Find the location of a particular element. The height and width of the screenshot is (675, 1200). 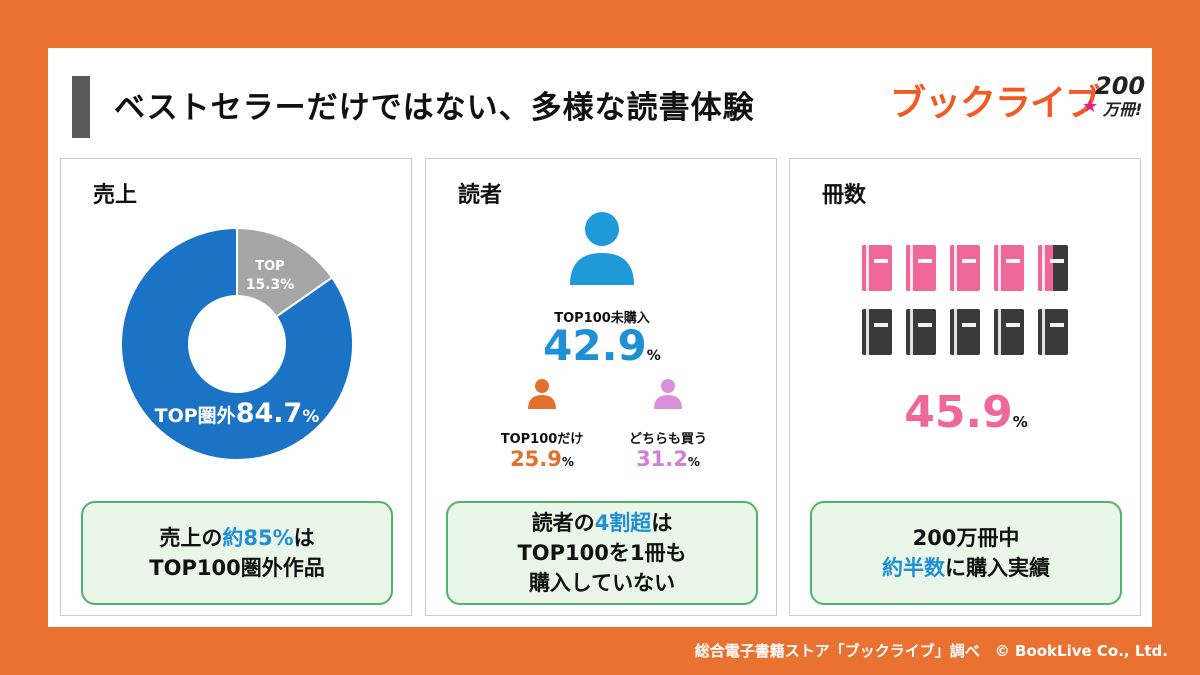

logo-number: 200 is located at coordinates (1120, 86).